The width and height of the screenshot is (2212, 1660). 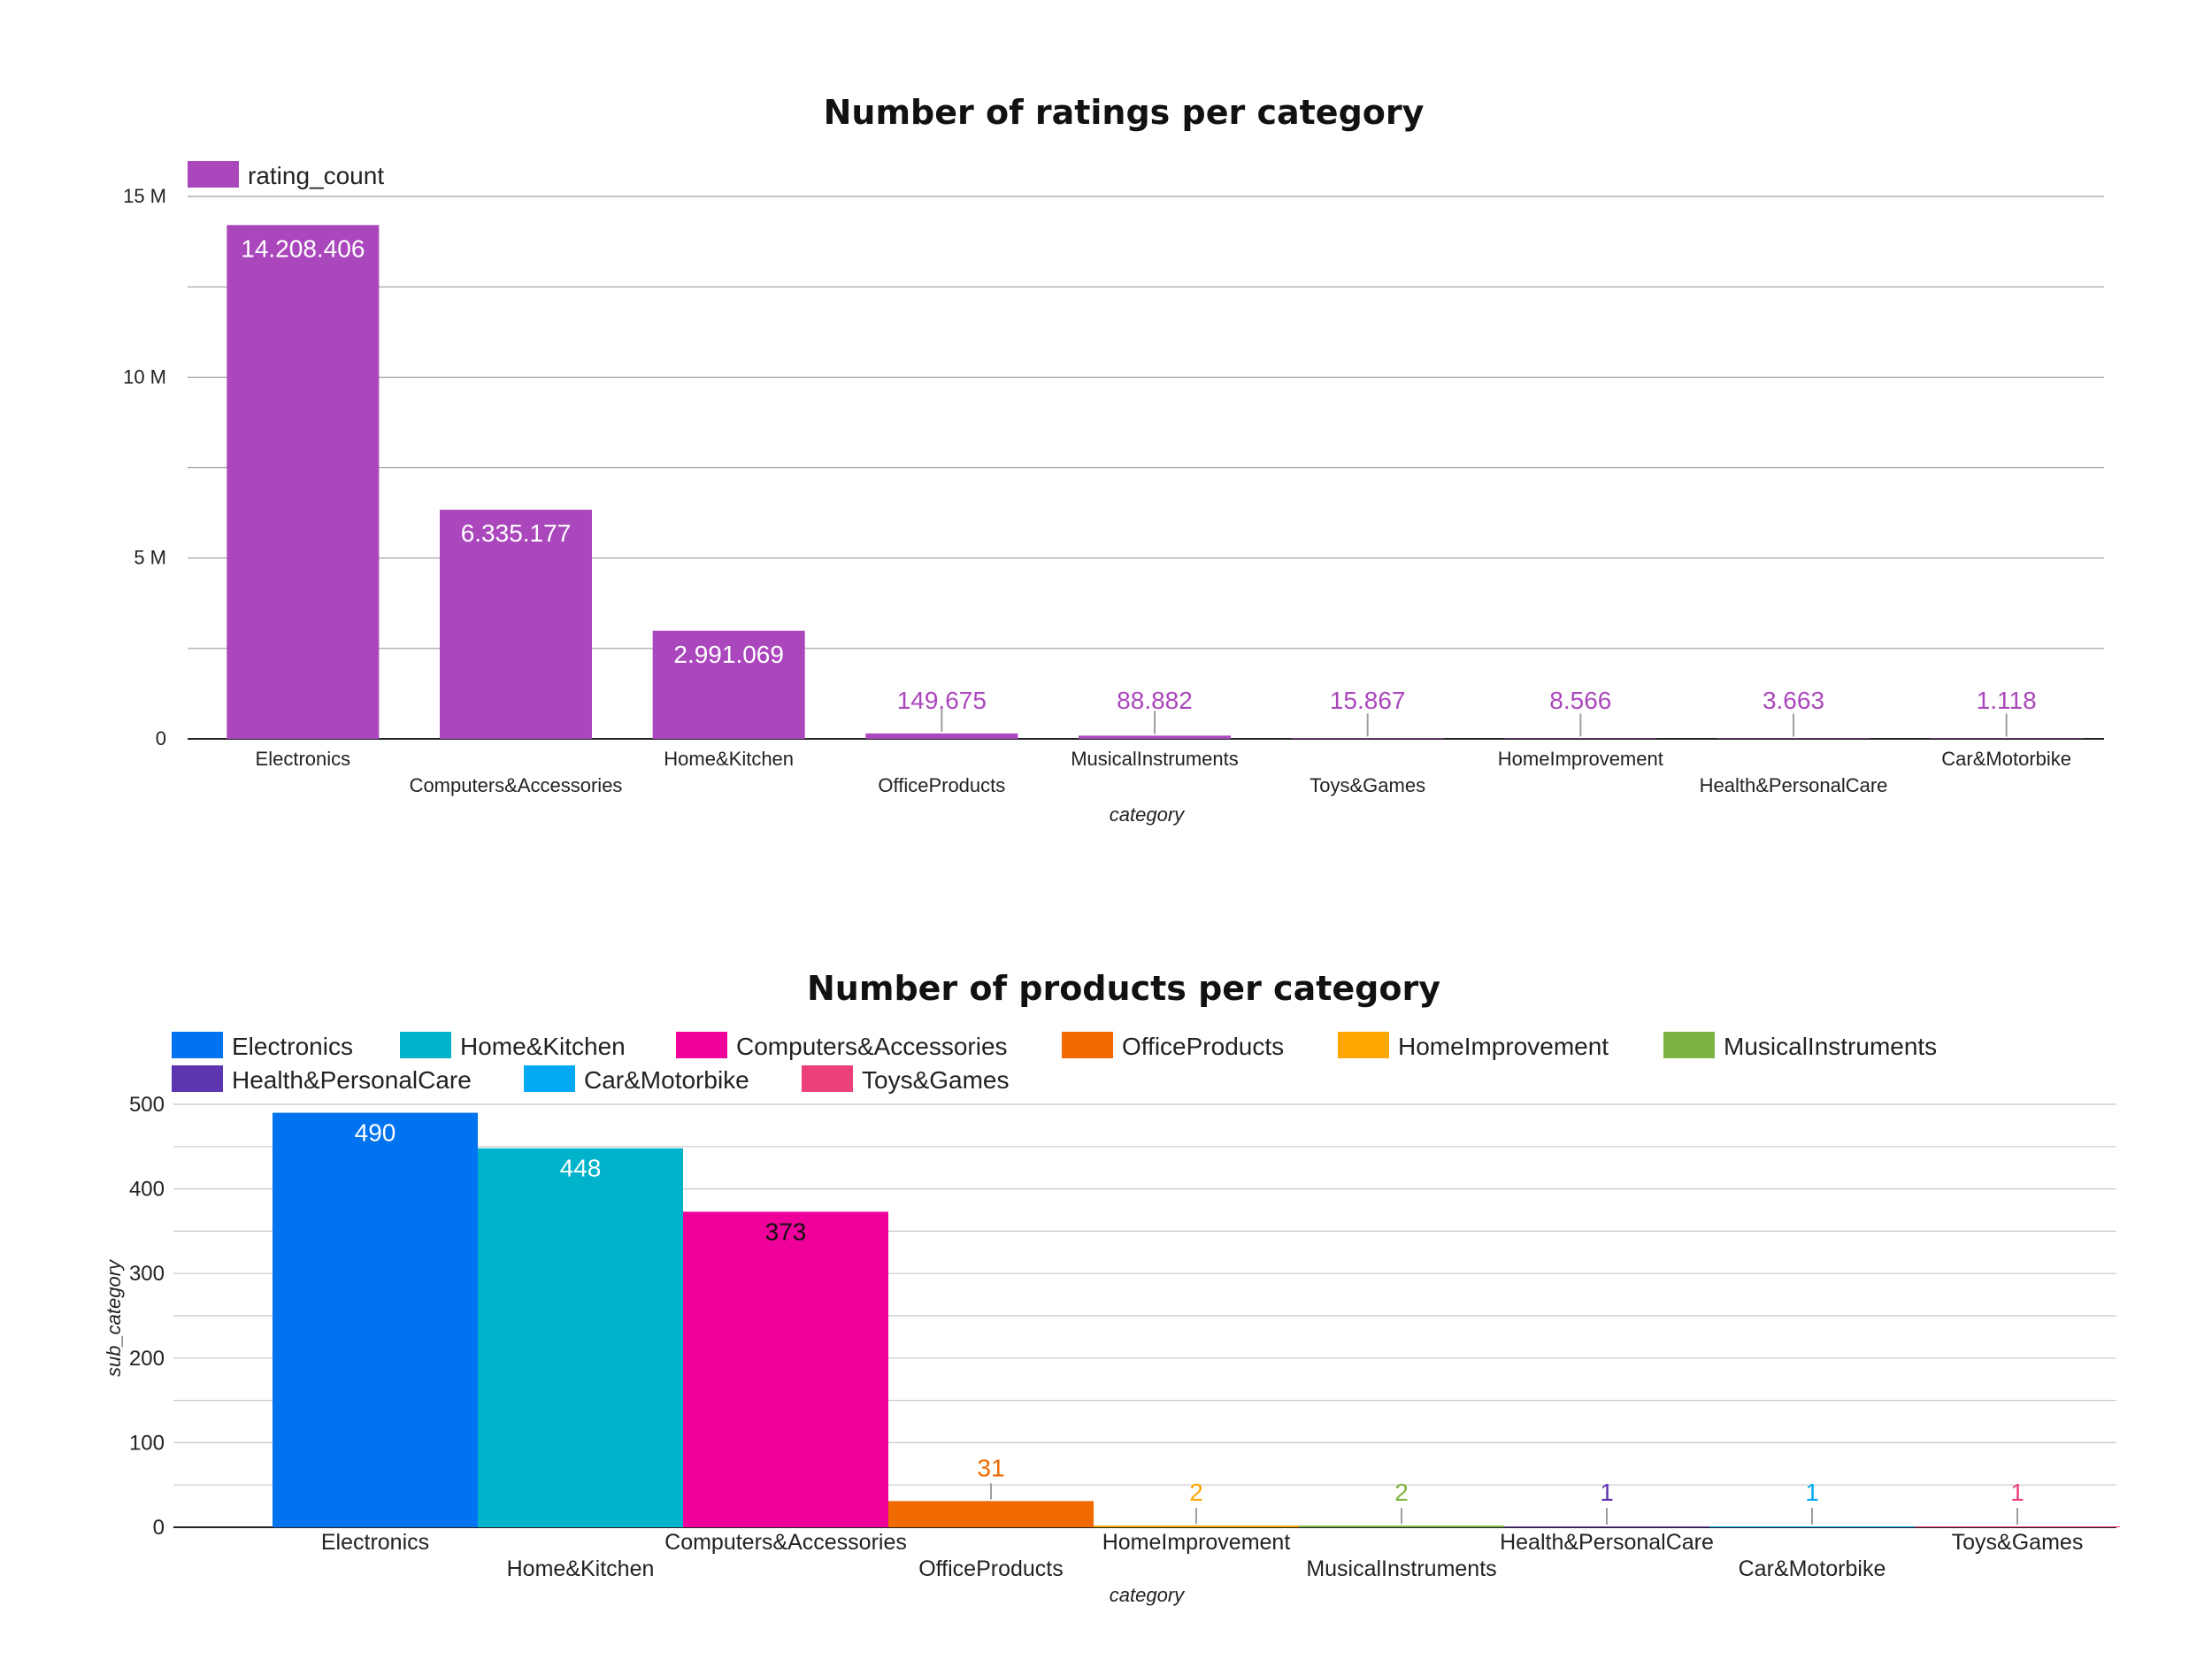 What do you see at coordinates (516, 533) in the screenshot?
I see `ratings-data-label: 6.335.177` at bounding box center [516, 533].